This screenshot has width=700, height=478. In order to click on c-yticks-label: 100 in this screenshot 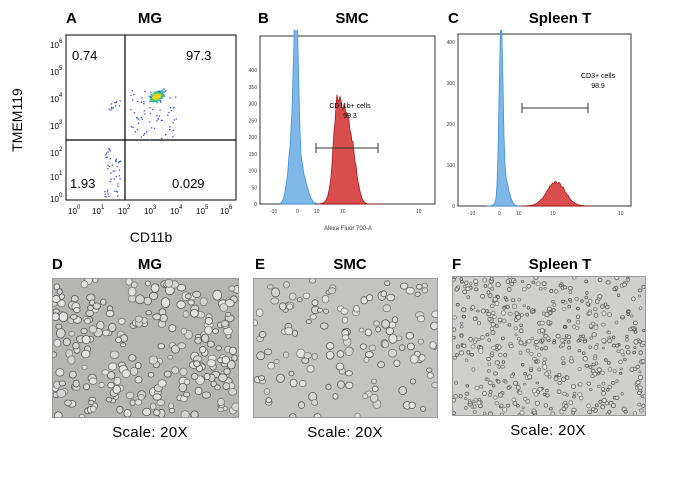, I will do `click(451, 166)`.